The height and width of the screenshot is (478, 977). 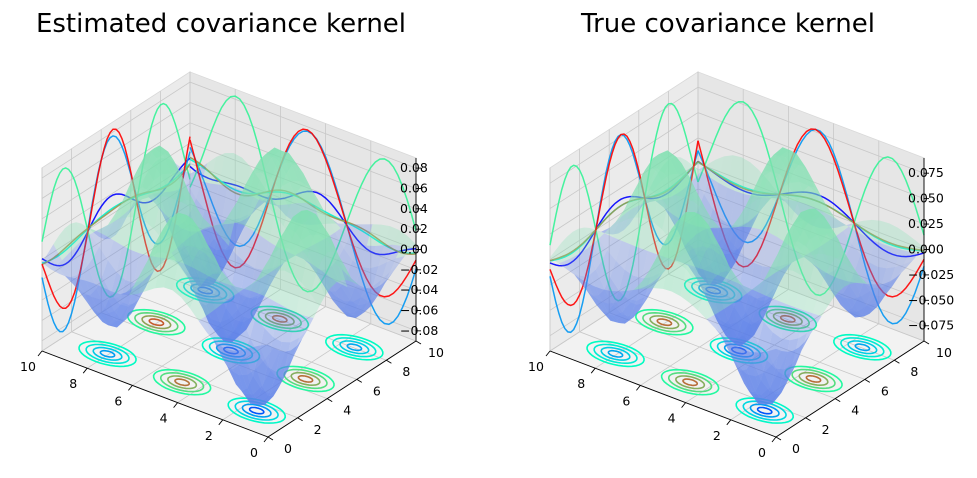 I want to click on y-axis, so click(x=850, y=389).